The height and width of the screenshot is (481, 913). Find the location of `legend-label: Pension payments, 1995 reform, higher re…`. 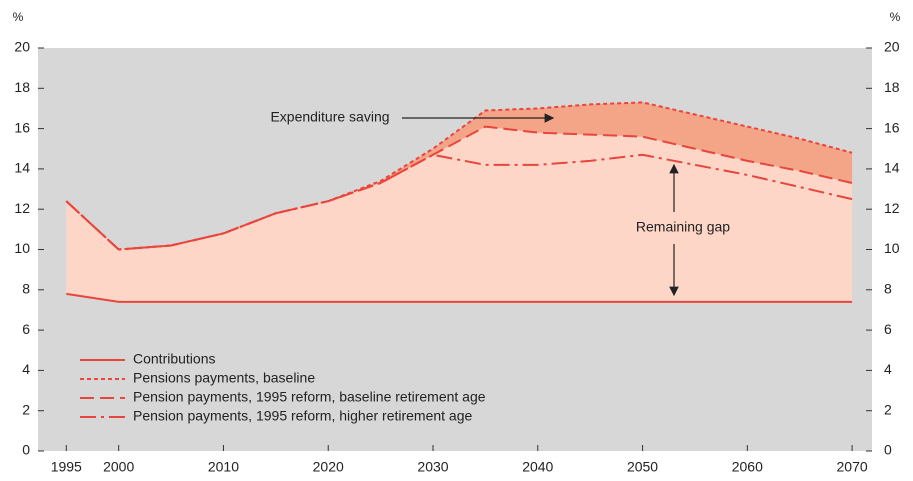

legend-label: Pension payments, 1995 reform, higher re… is located at coordinates (303, 416).